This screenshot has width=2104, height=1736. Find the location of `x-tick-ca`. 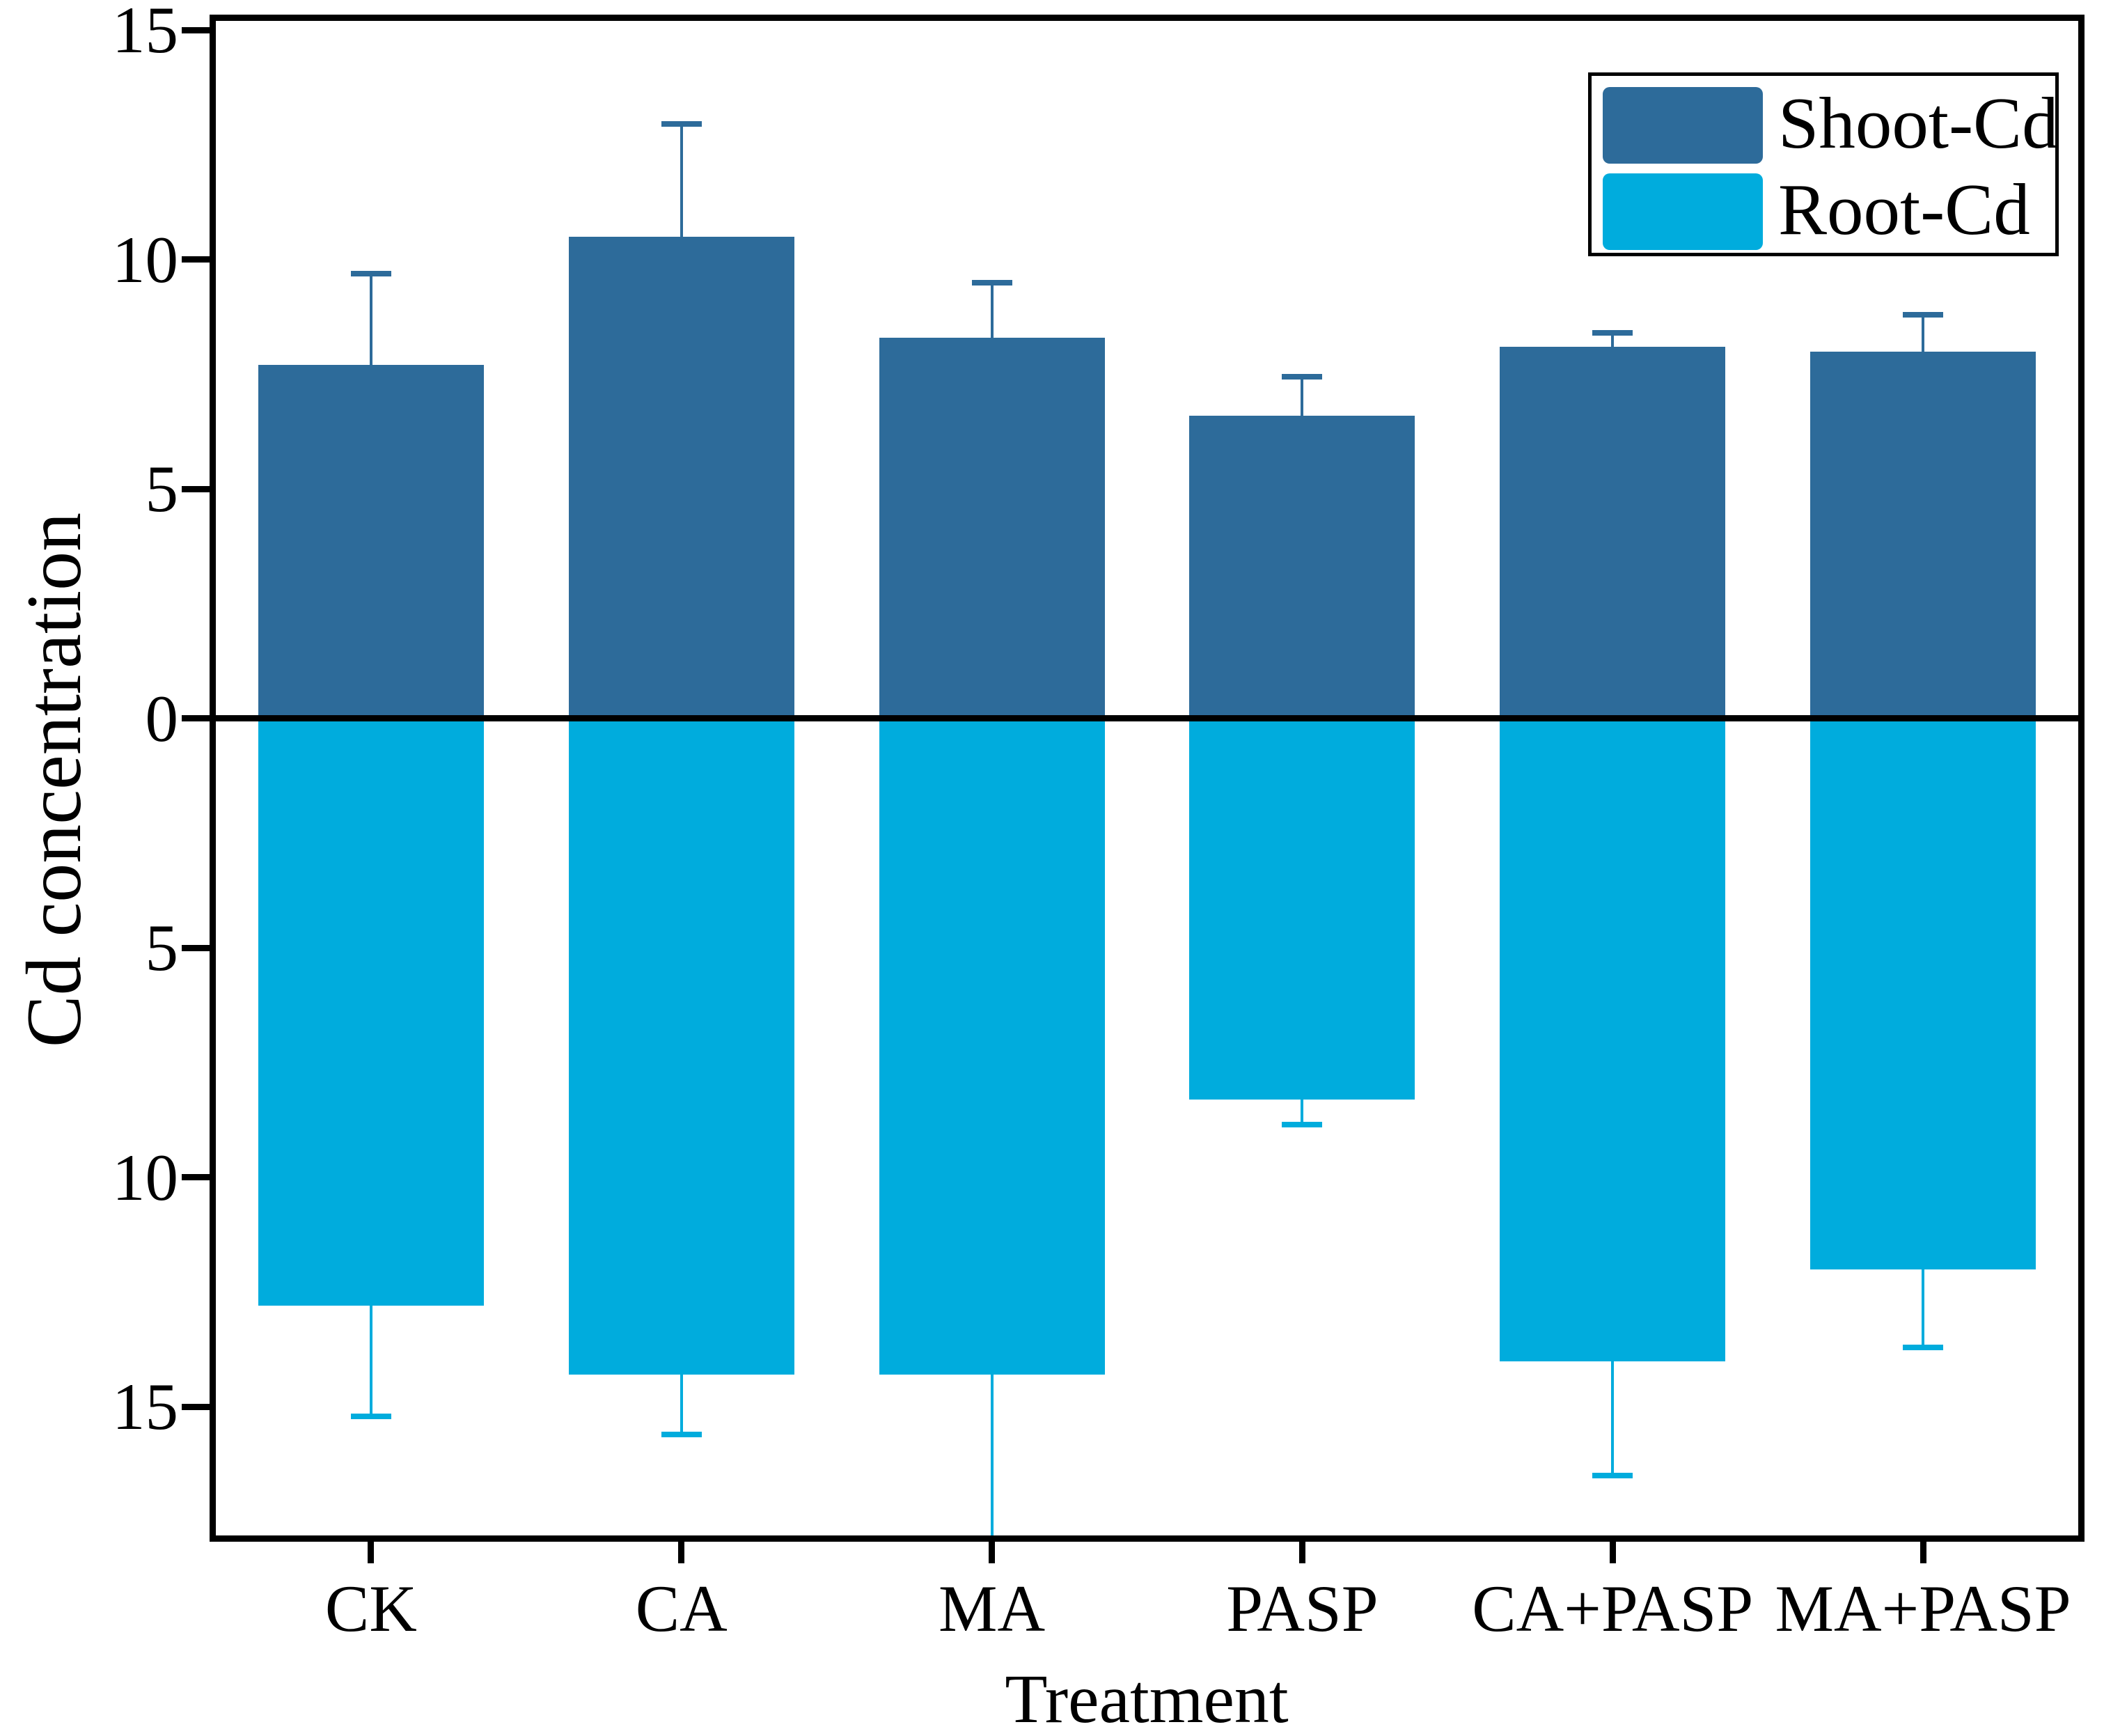

x-tick-ca is located at coordinates (681, 1549).